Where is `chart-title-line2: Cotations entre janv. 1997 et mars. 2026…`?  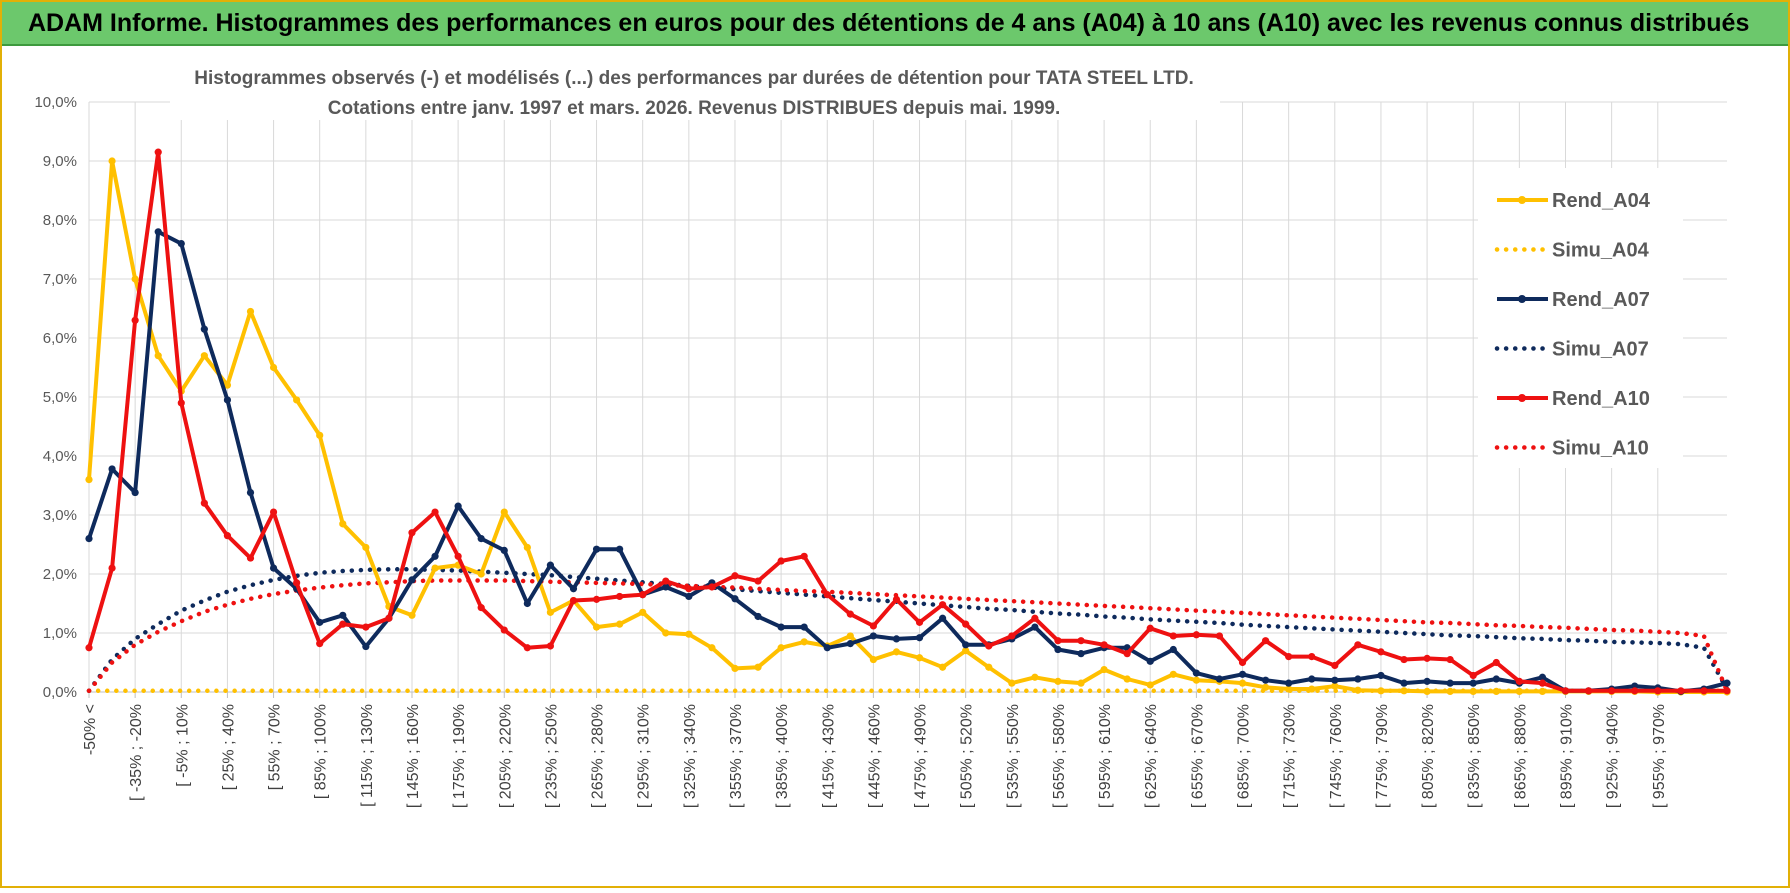
chart-title-line2: Cotations entre janv. 1997 et mars. 2026… is located at coordinates (694, 108).